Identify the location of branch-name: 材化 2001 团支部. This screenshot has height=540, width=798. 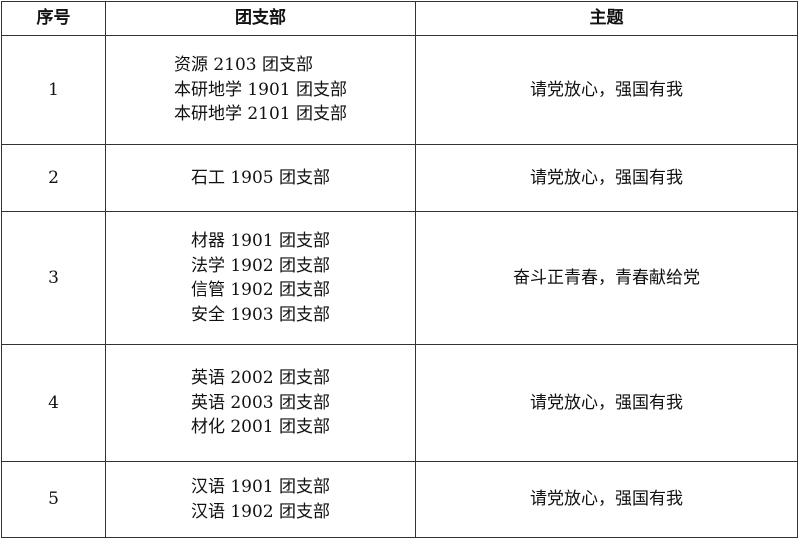
(260, 427).